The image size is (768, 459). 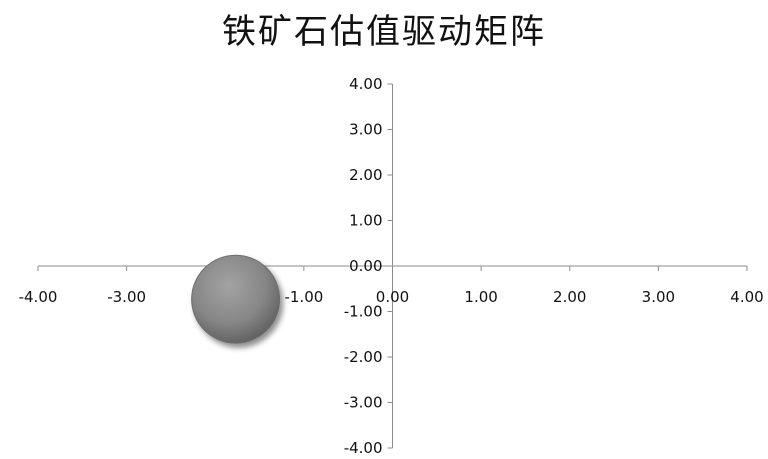 What do you see at coordinates (303, 297) in the screenshot?
I see `x-tick-label: -1.00` at bounding box center [303, 297].